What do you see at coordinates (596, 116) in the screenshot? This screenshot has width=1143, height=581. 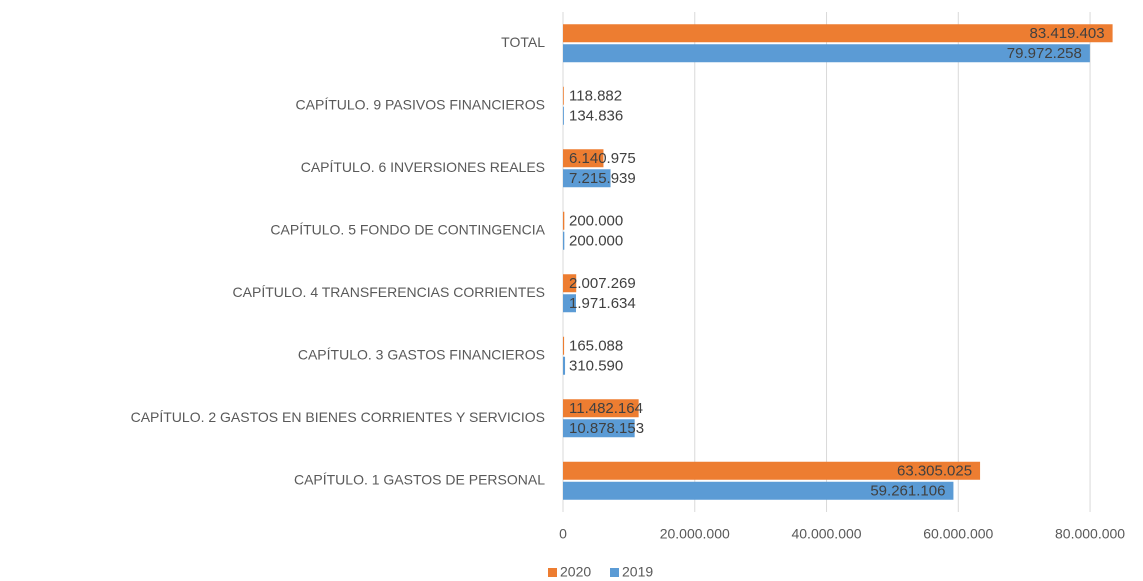 I see `data-label: 134.836` at bounding box center [596, 116].